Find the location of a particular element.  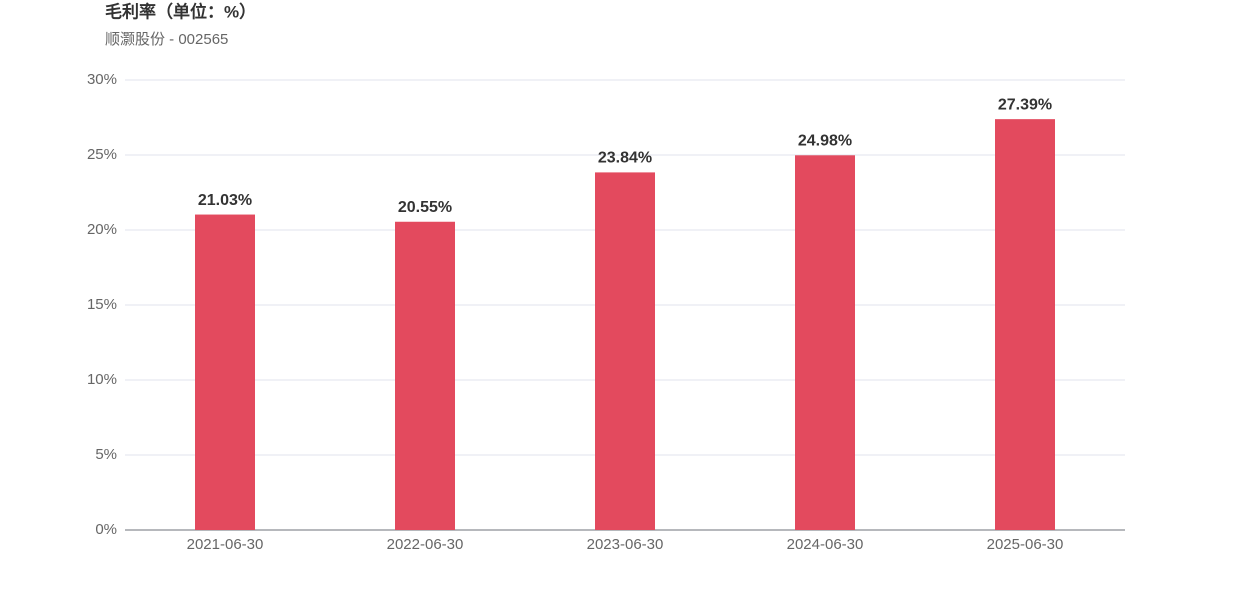

x-tick-label: 2025-06-30 is located at coordinates (1025, 544).